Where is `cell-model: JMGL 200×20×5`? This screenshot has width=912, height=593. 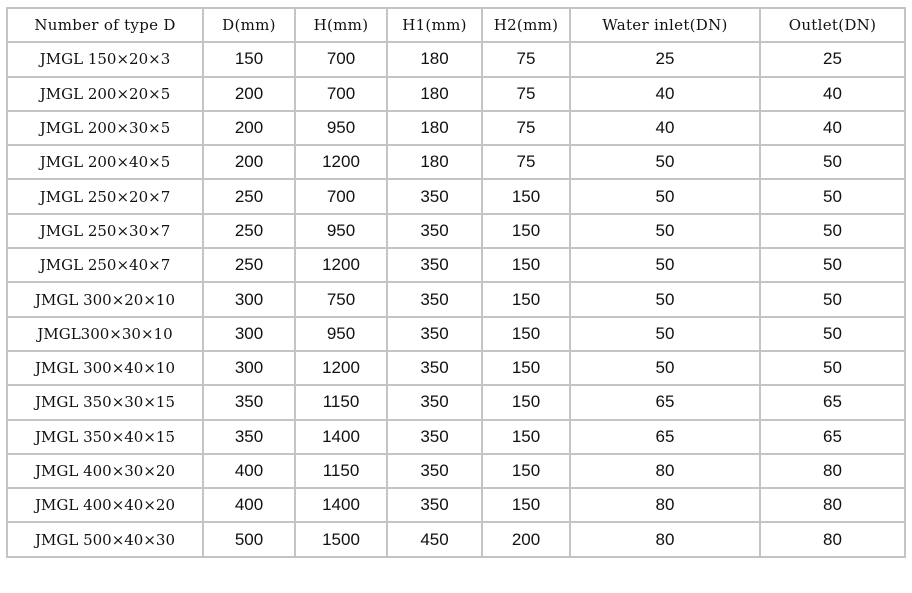 cell-model: JMGL 200×20×5 is located at coordinates (105, 93).